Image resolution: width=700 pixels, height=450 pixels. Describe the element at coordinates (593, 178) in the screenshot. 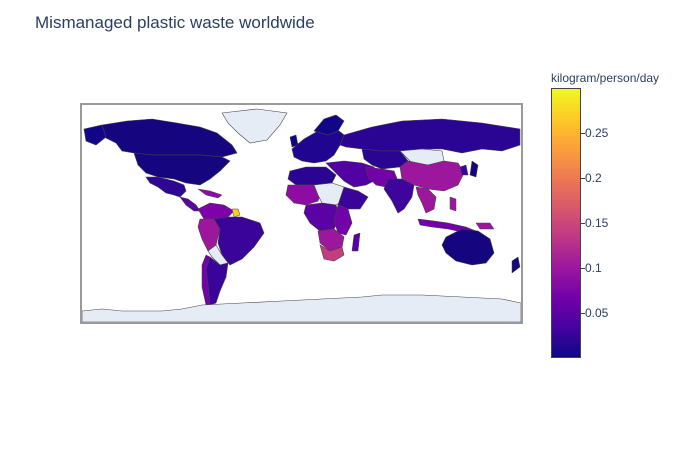

I see `colorbar-tick-label: 0.2` at that location.